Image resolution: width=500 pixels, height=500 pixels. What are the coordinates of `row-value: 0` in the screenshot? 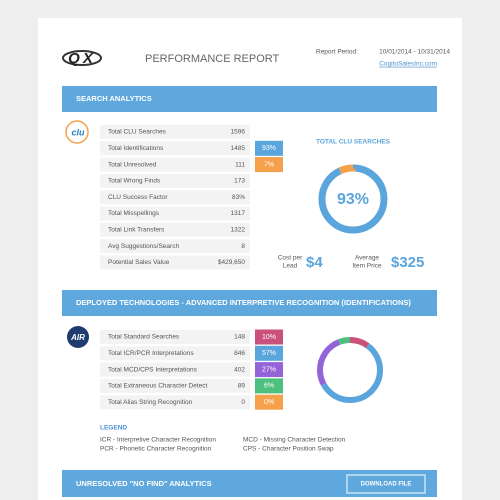 It's located at (243, 402).